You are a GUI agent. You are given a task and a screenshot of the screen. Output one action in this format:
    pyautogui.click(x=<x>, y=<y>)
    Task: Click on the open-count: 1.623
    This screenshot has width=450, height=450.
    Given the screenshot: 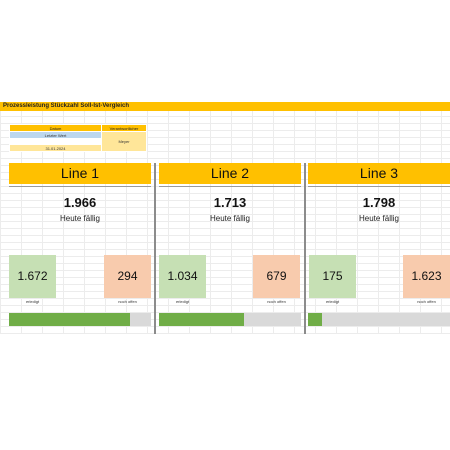 What is the action you would take?
    pyautogui.click(x=426, y=276)
    